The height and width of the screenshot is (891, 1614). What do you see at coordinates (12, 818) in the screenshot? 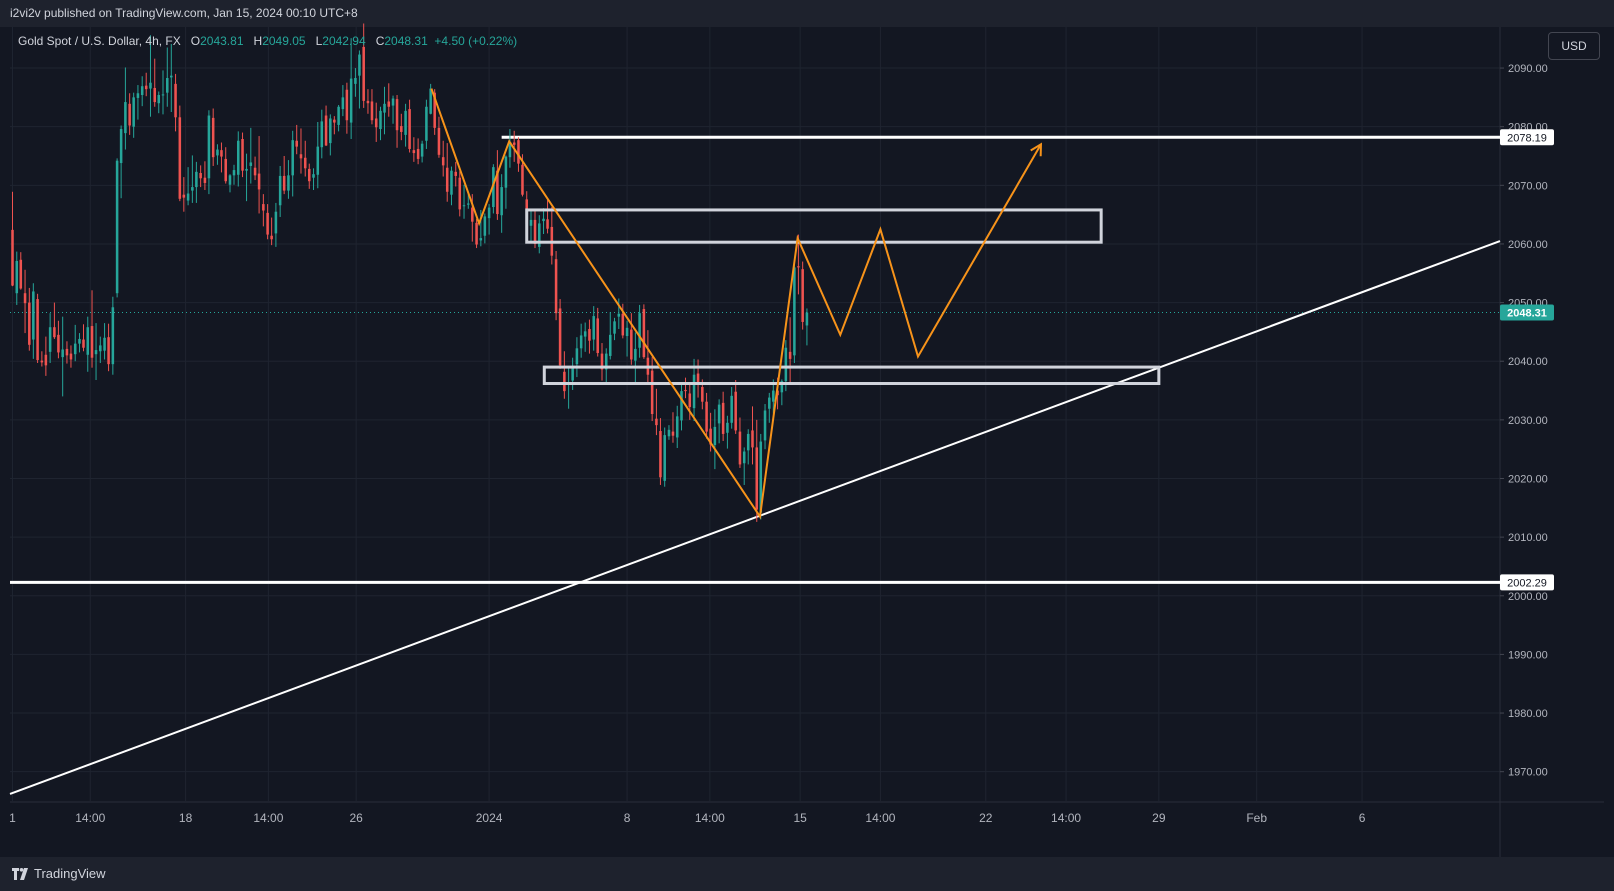
I see `time-tick-label: 1` at bounding box center [12, 818].